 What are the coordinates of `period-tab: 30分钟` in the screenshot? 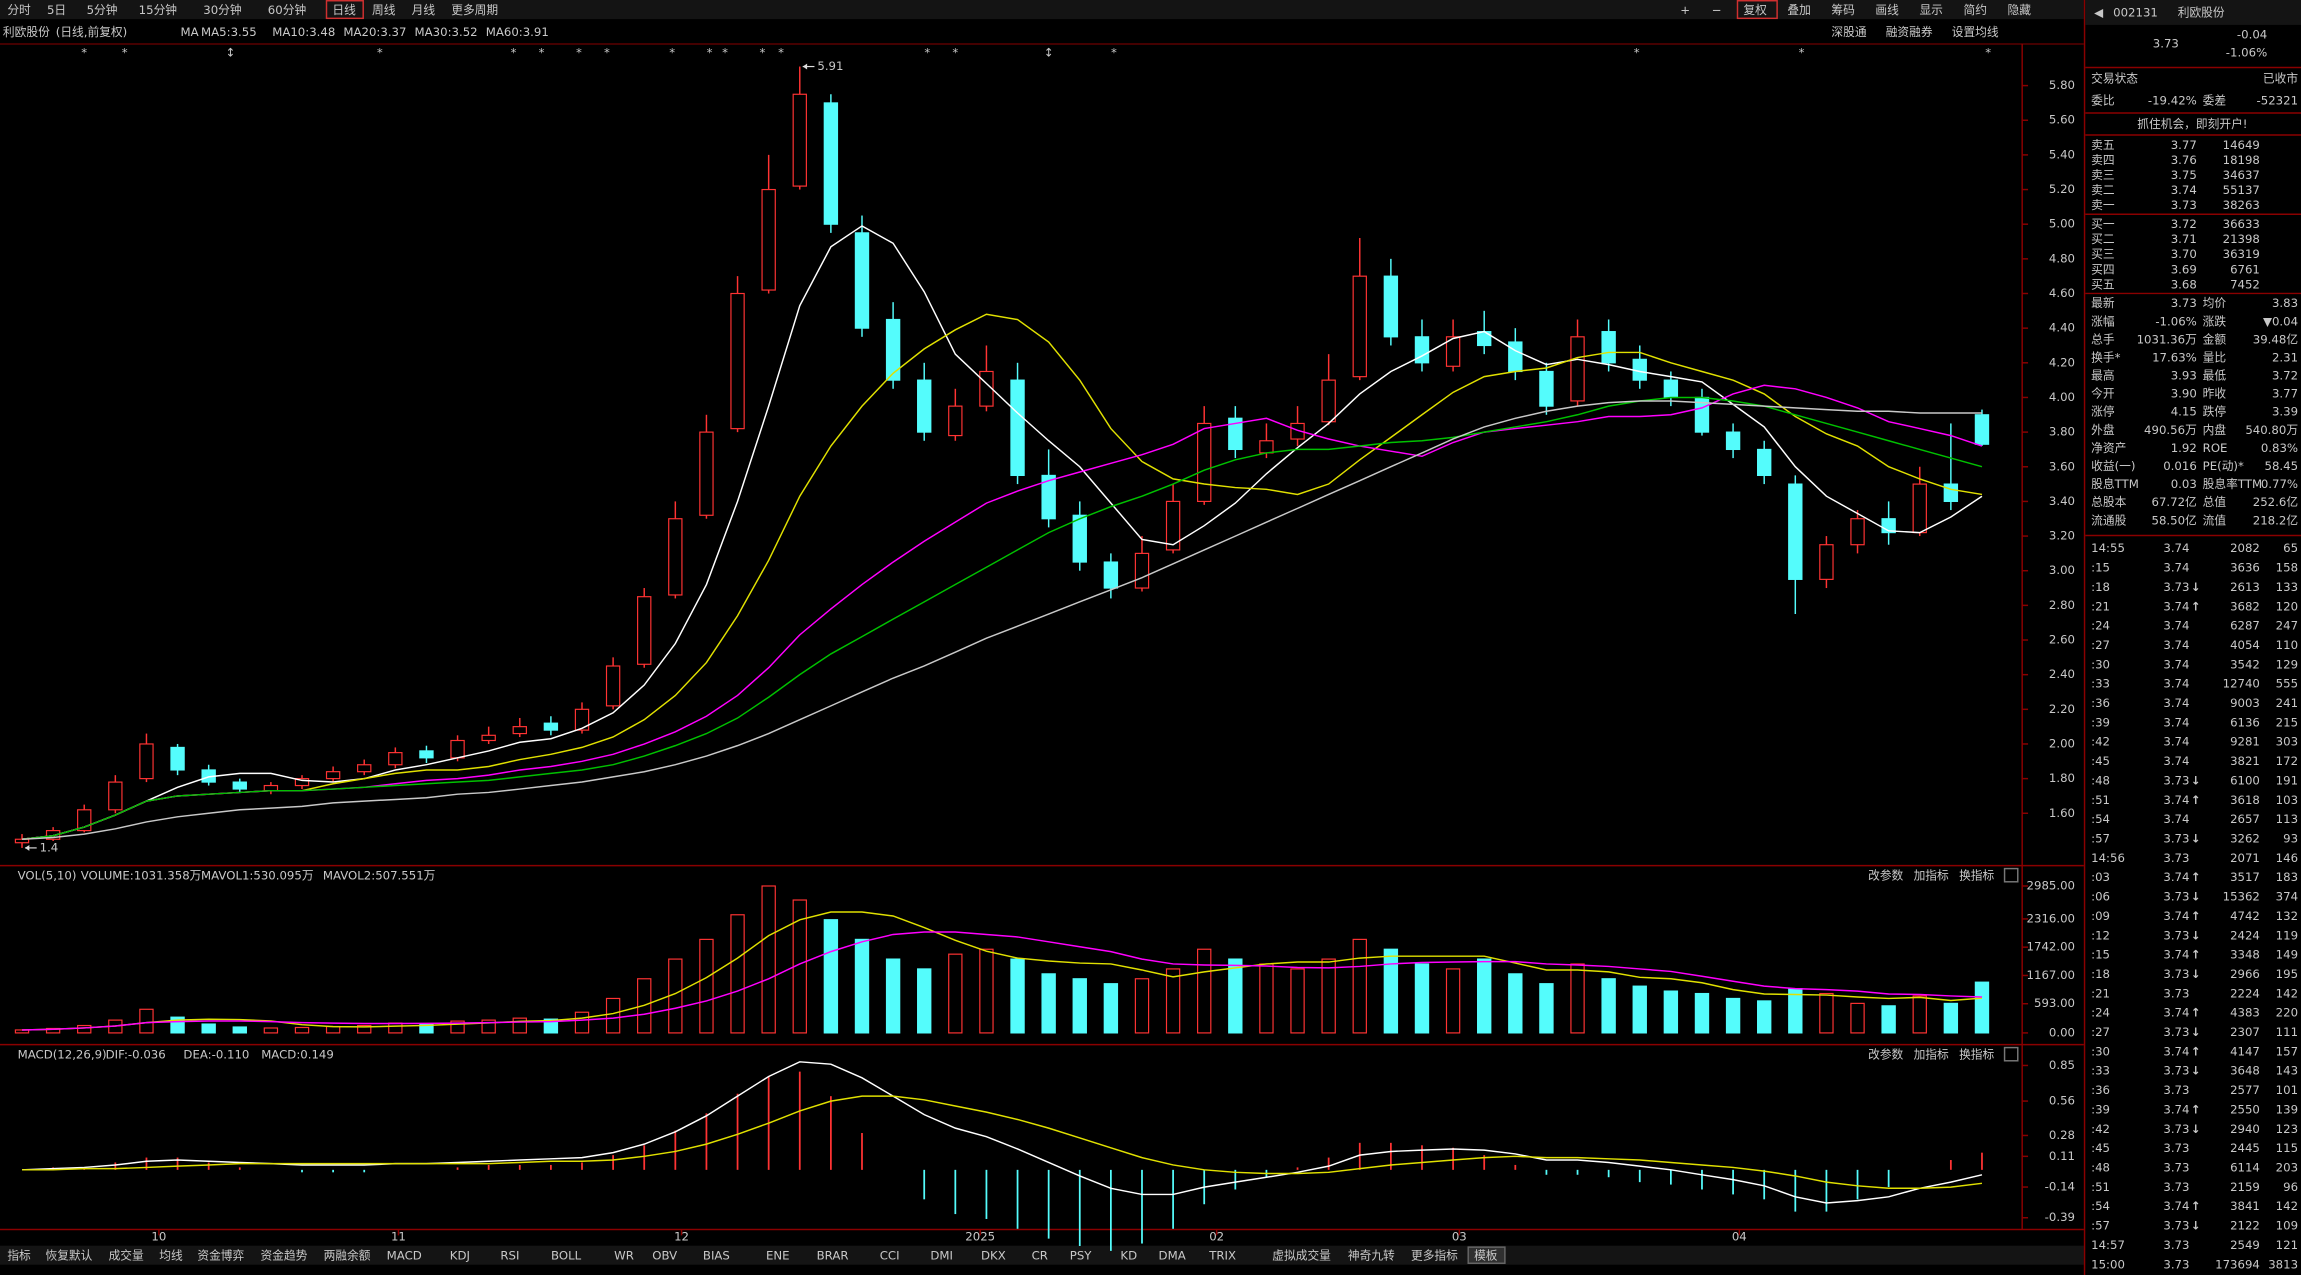 It's located at (222, 10).